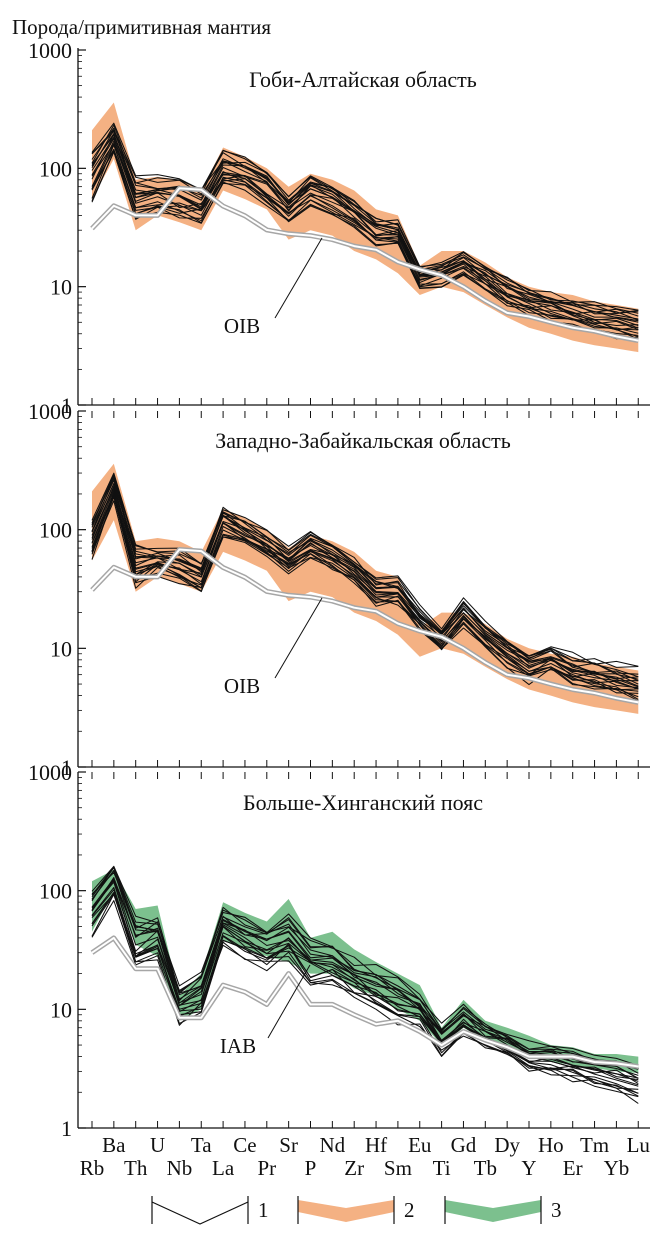 Image resolution: width=650 pixels, height=1234 pixels. What do you see at coordinates (141, 27) in the screenshot?
I see `y-axis-label: Порода/примитивная мантия` at bounding box center [141, 27].